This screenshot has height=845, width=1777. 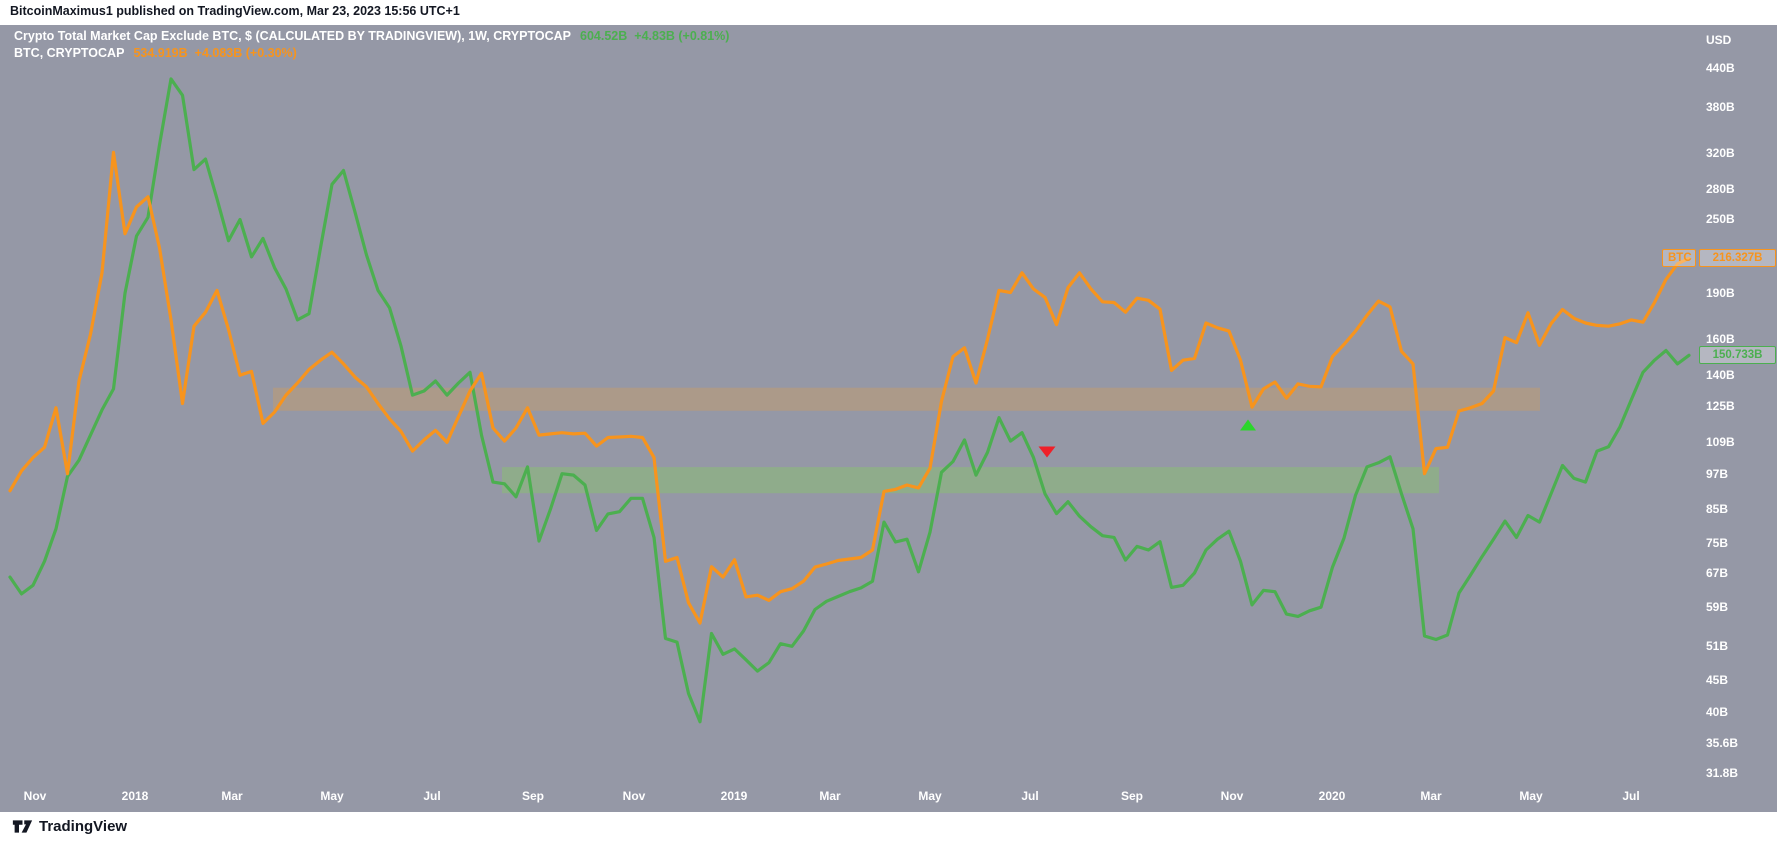 I want to click on price-tick-label: 160B, so click(x=1720, y=339).